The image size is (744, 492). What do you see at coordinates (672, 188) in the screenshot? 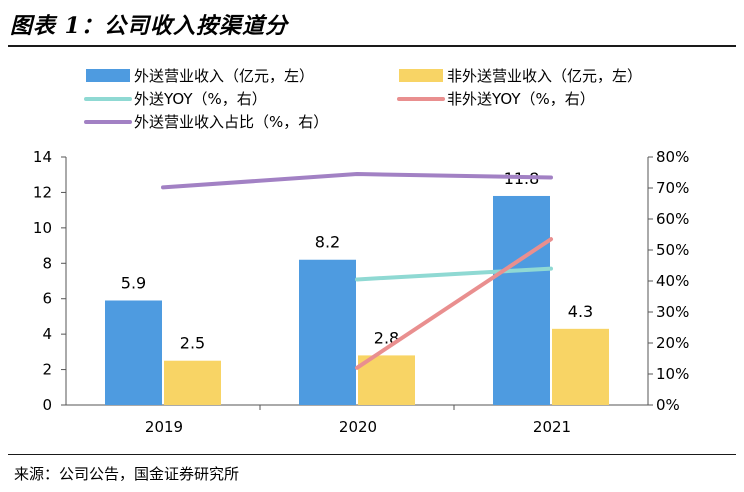
I see `y-right-tick-label: 70%` at bounding box center [672, 188].